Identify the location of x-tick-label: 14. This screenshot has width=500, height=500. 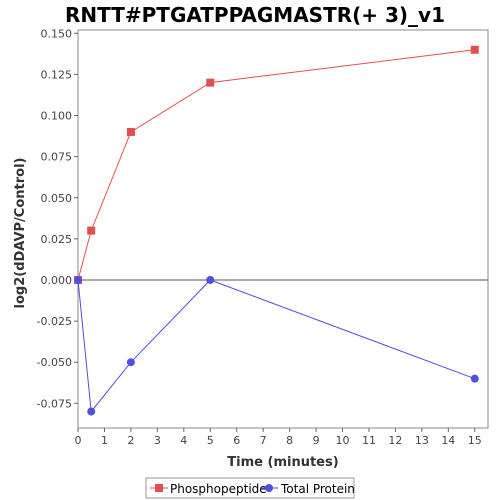
(448, 440).